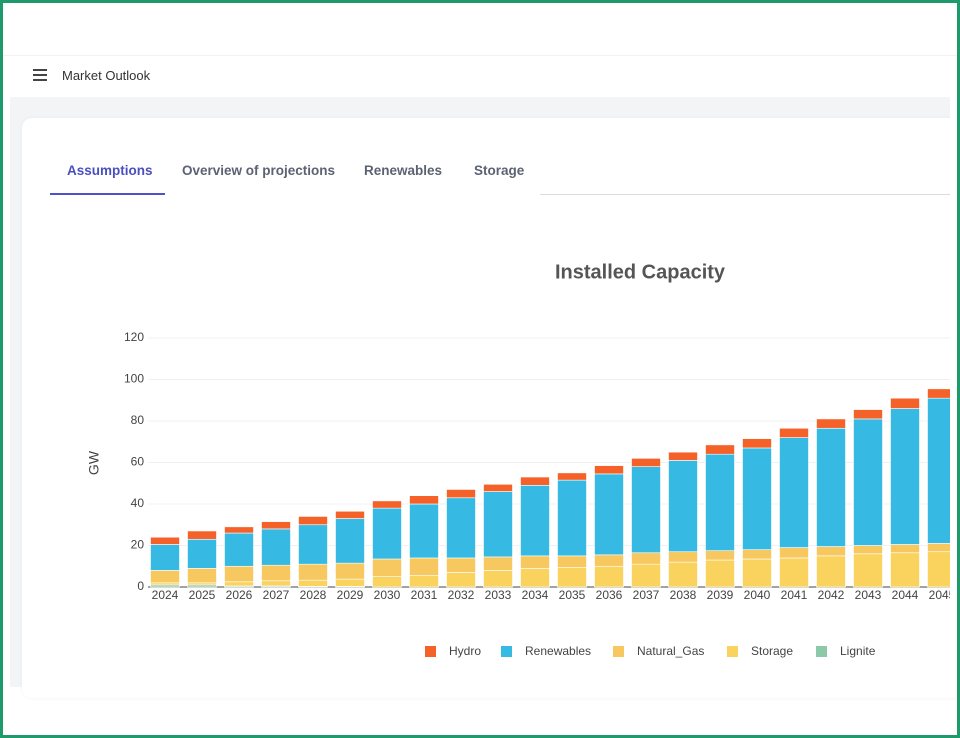 Image resolution: width=960 pixels, height=738 pixels. I want to click on x-tick-label: 2024, so click(165, 595).